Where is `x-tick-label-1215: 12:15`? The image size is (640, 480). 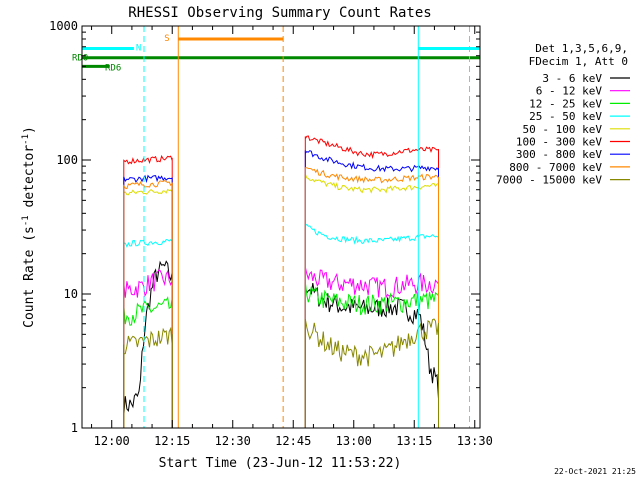 x-tick-label-1215: 12:15 is located at coordinates (172, 441).